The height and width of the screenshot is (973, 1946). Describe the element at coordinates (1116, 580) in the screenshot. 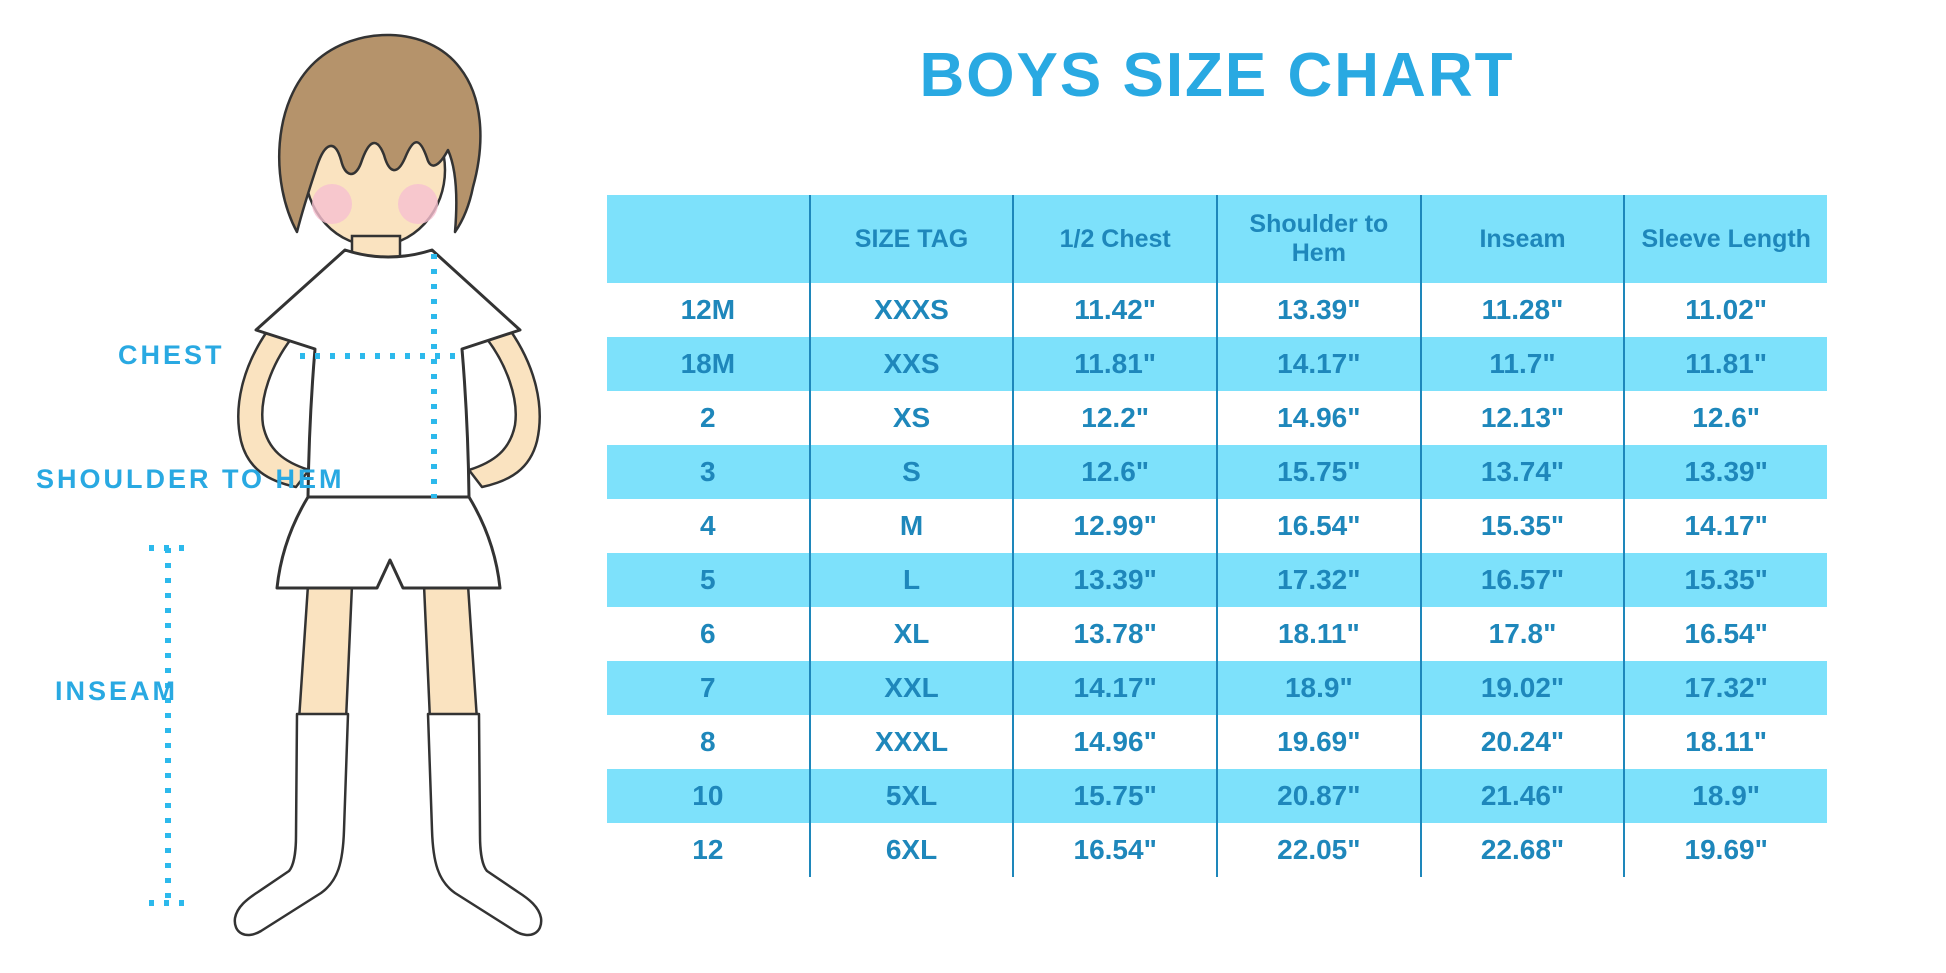

I see `half-chest-cell: 13.39"` at that location.